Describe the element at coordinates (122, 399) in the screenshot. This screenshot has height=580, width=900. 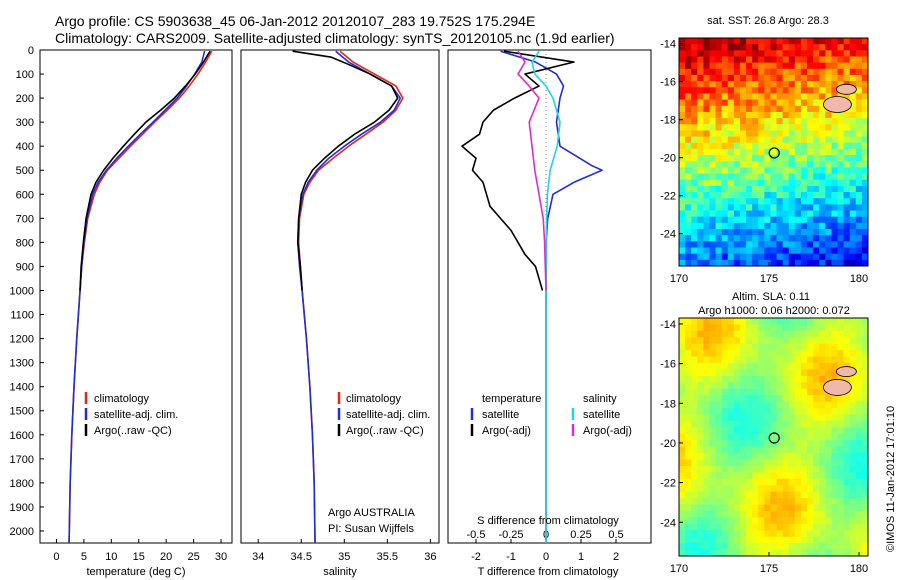
I see `legend-climatology: climatology` at that location.